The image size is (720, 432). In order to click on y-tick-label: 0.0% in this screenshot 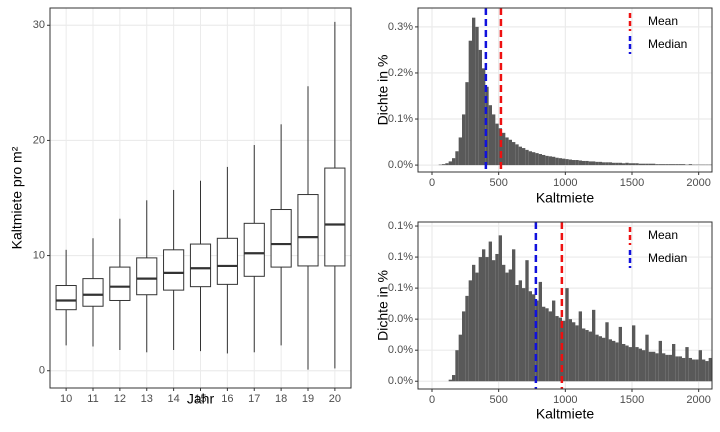, I will do `click(400, 350)`.